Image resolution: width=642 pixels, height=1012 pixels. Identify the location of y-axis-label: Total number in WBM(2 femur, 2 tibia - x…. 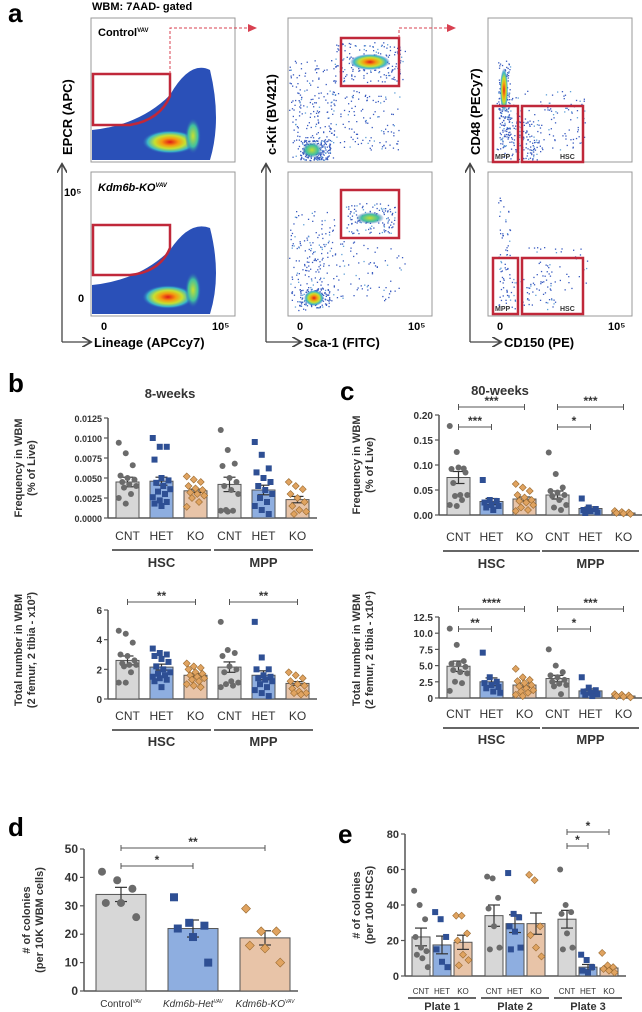
(25, 650).